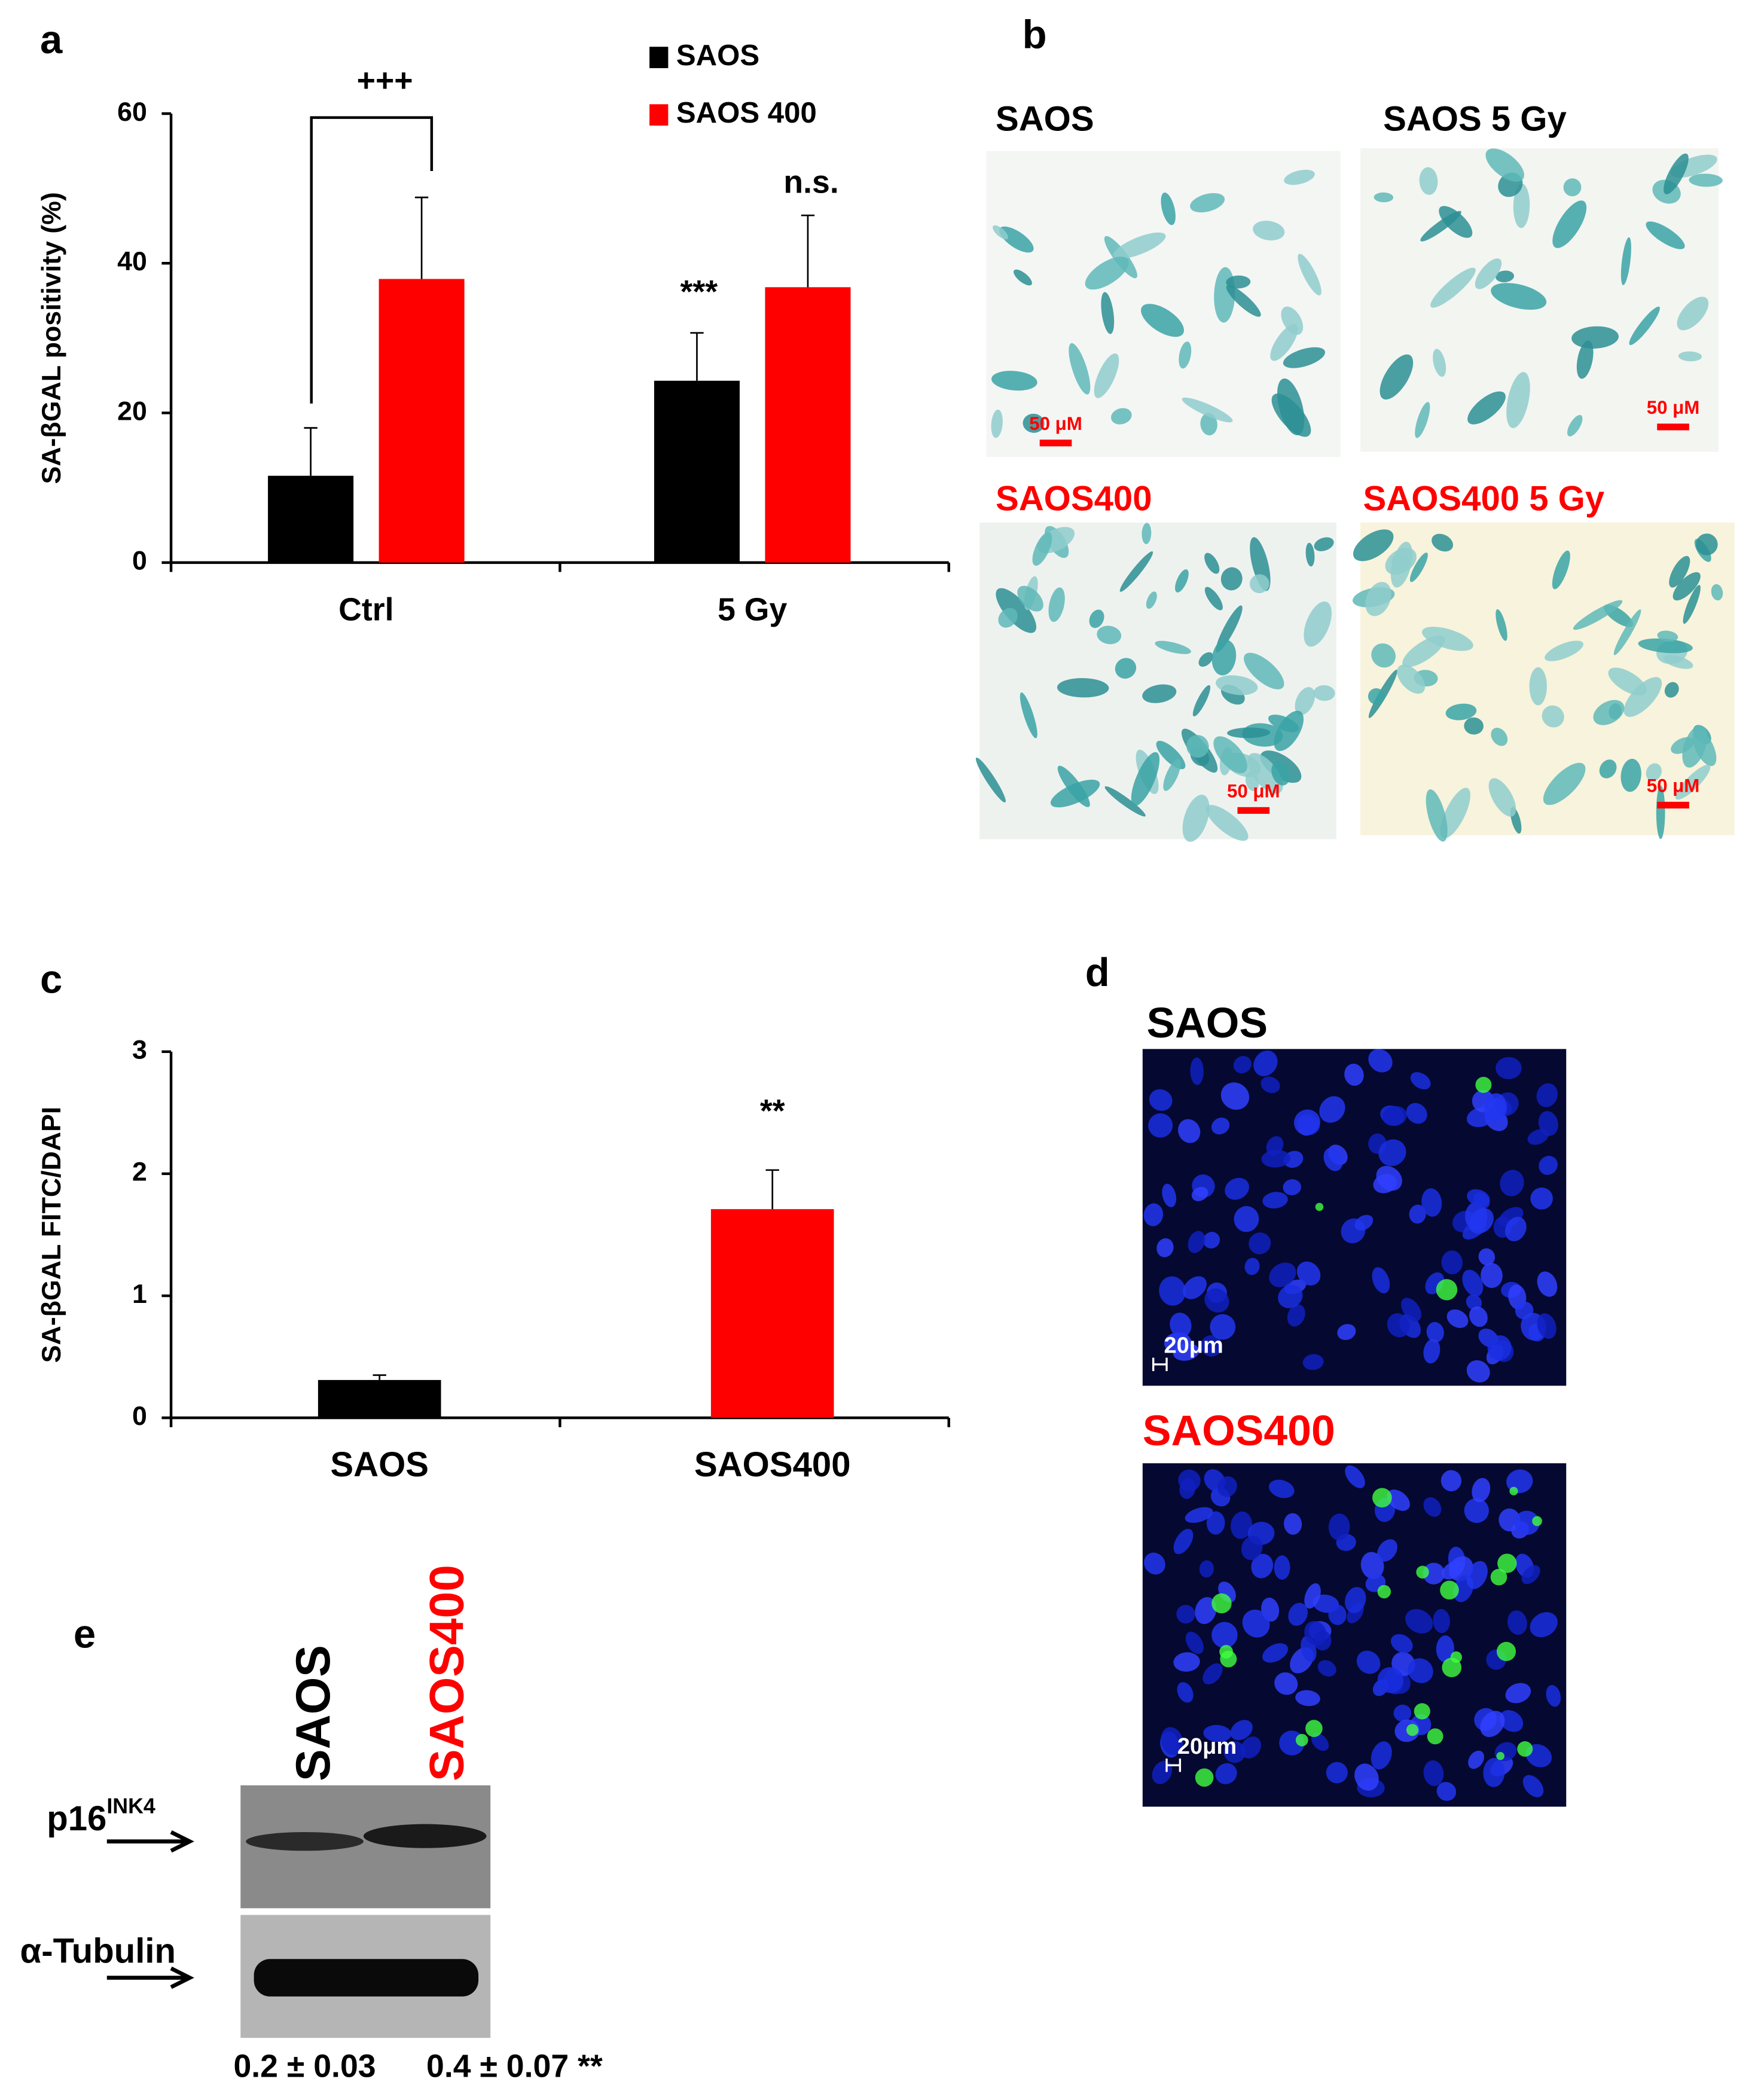 The width and height of the screenshot is (1764, 2094). What do you see at coordinates (699, 292) in the screenshot?
I see `annotation: ***` at bounding box center [699, 292].